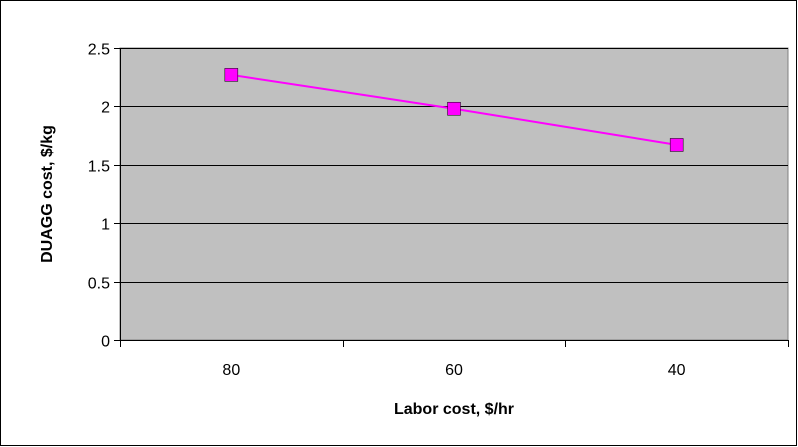  I want to click on y-tick-label: 1.5, so click(99, 167).